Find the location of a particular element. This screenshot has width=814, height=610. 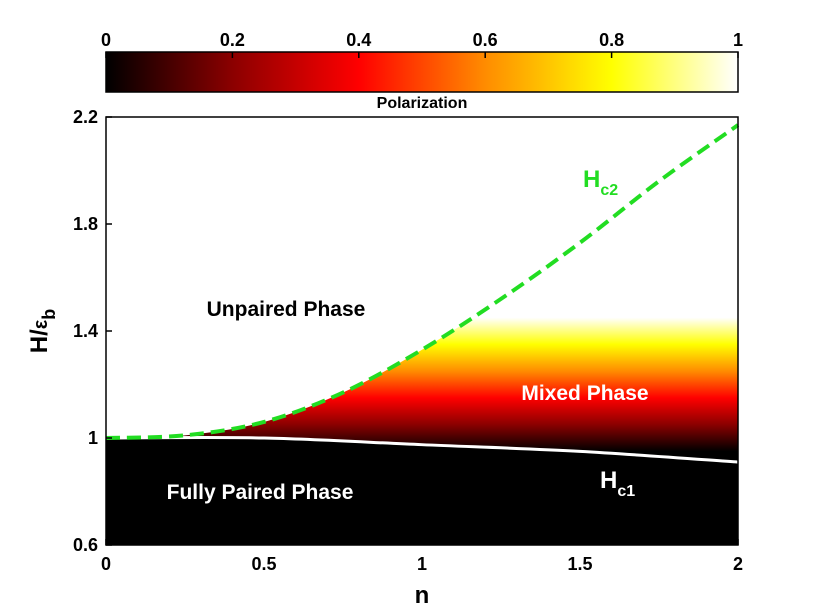

hc2-label-main: H is located at coordinates (591, 179).